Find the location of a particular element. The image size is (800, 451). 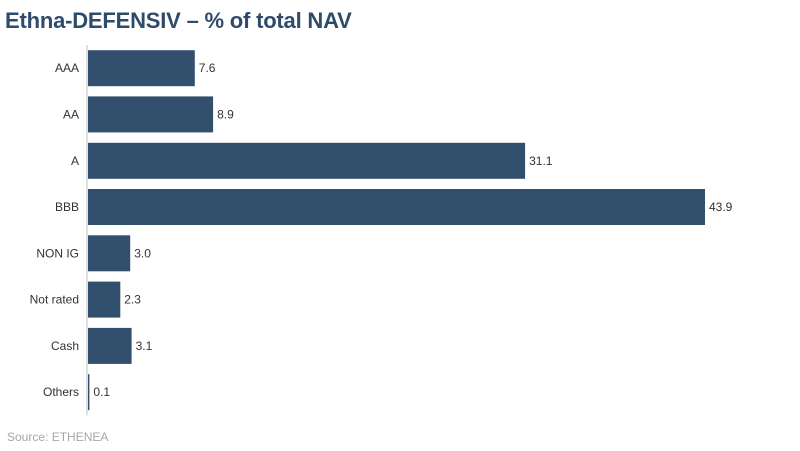

value-label: 31.1 is located at coordinates (541, 161).